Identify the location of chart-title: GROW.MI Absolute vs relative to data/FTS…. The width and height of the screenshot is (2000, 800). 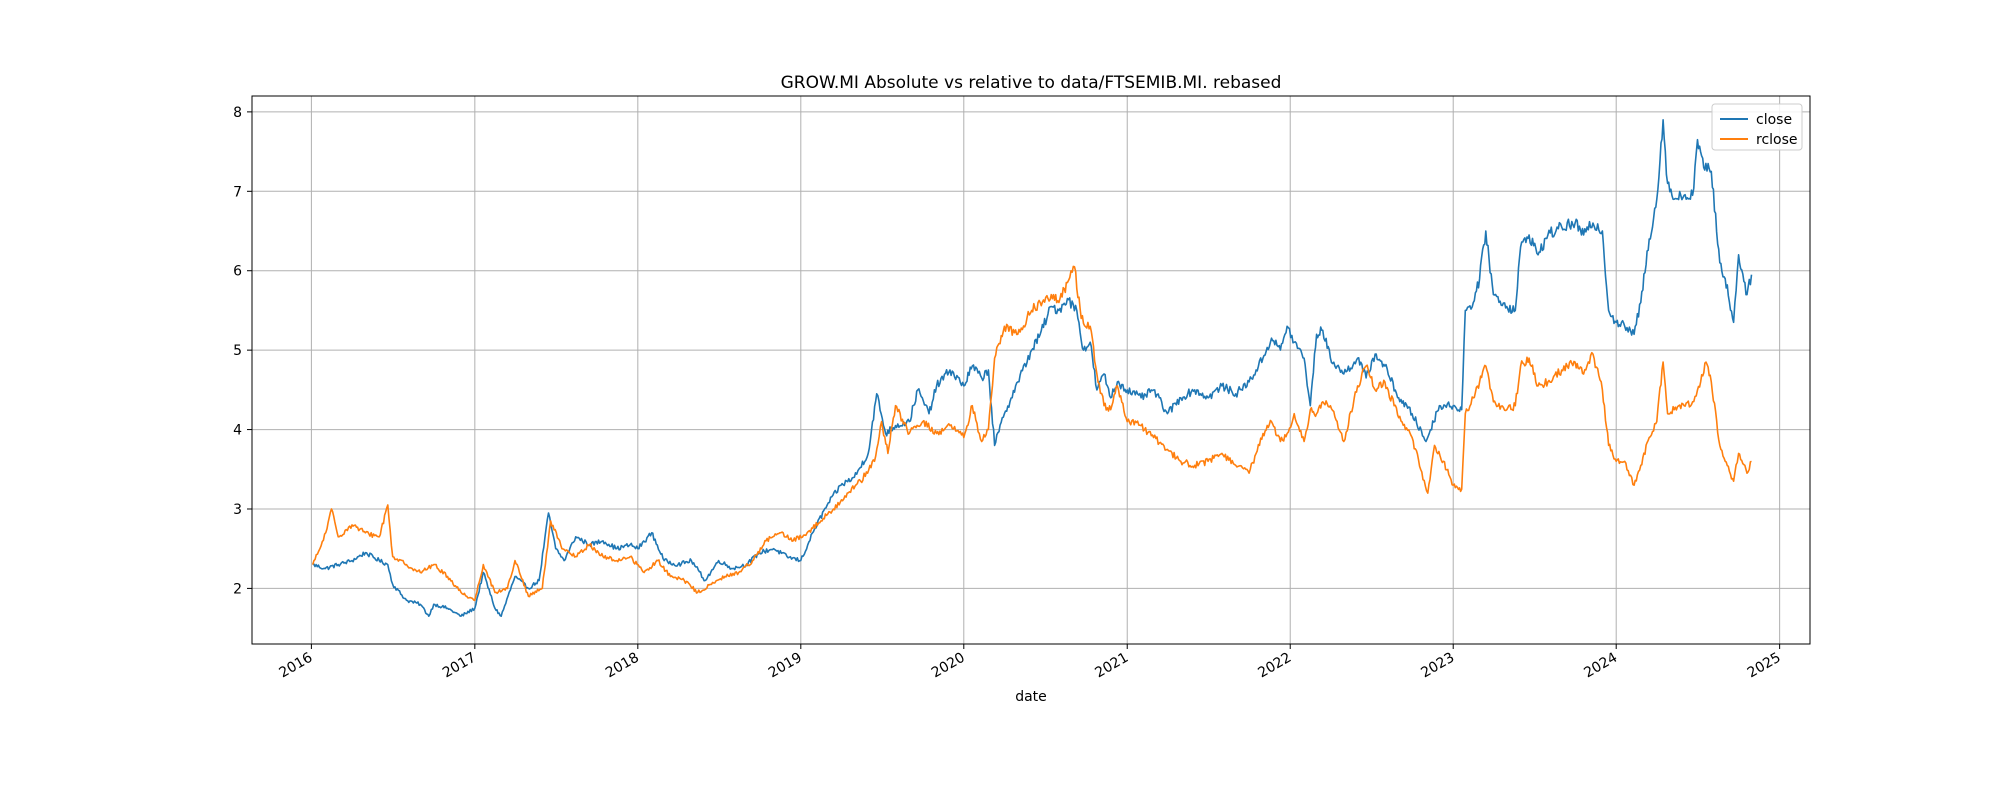
(1031, 83).